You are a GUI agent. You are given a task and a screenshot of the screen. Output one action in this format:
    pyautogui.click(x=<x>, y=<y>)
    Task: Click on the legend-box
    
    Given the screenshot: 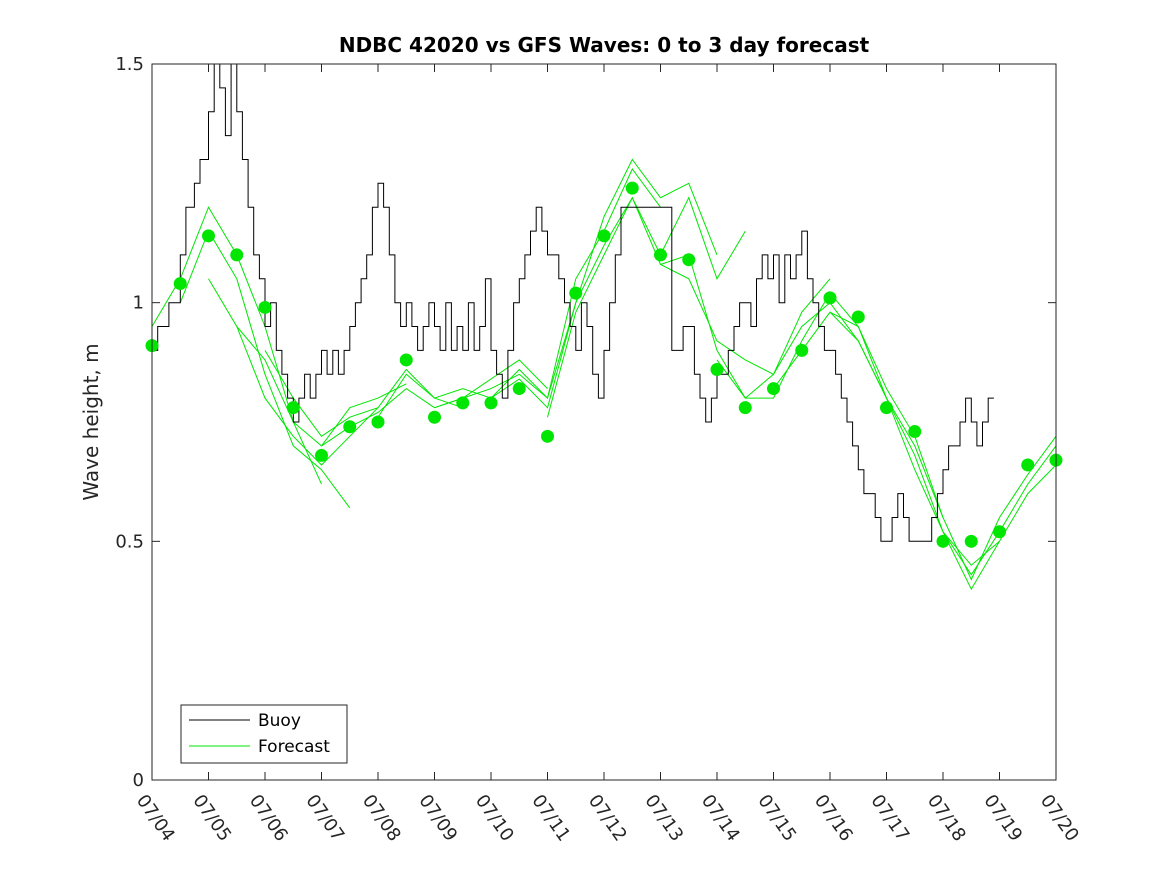 What is the action you would take?
    pyautogui.click(x=264, y=734)
    